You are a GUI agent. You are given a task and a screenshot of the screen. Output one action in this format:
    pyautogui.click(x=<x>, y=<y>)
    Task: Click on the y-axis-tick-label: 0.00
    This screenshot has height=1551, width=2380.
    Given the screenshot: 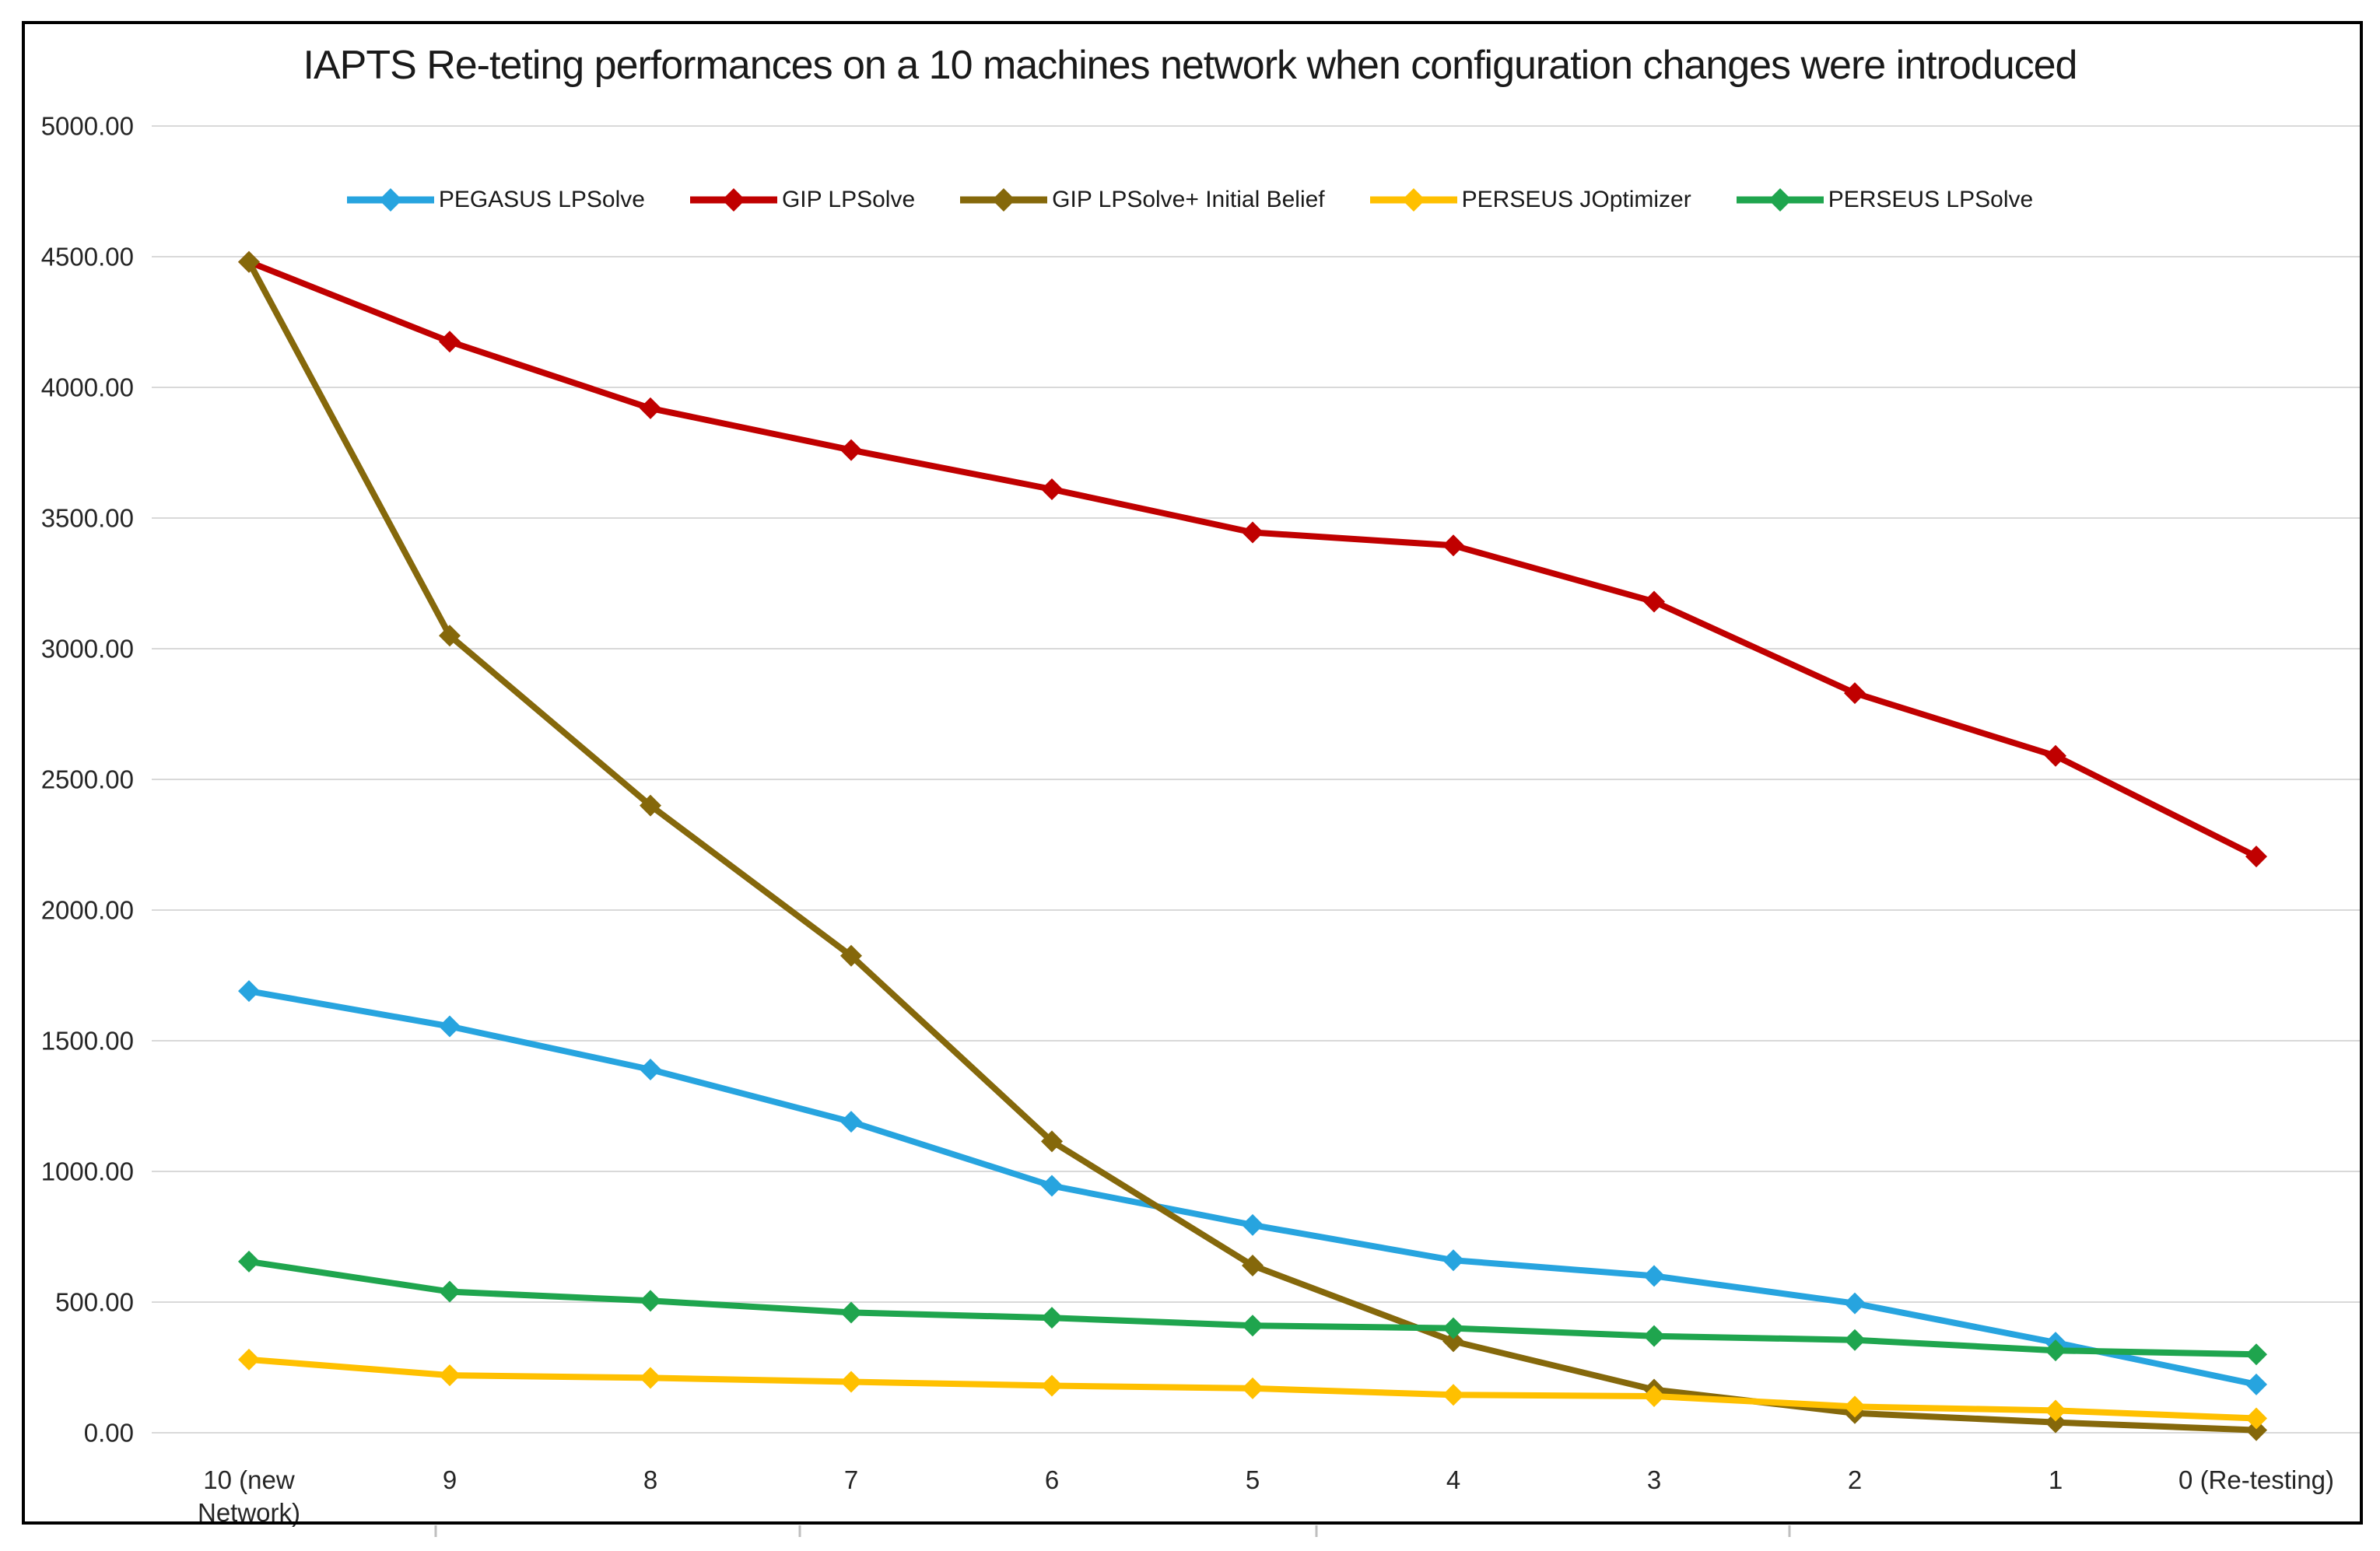 What is the action you would take?
    pyautogui.click(x=109, y=1433)
    